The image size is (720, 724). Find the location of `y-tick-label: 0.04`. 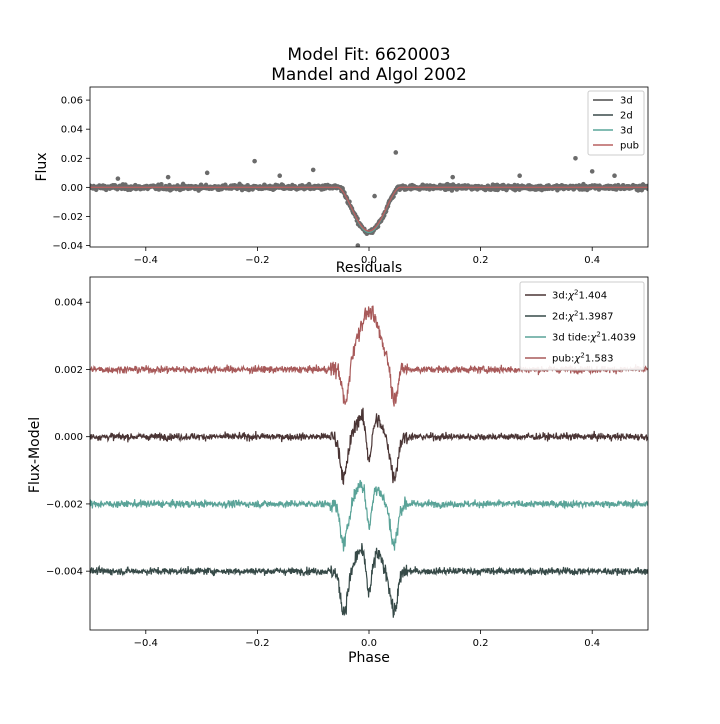

y-tick-label: 0.04 is located at coordinates (72, 130).